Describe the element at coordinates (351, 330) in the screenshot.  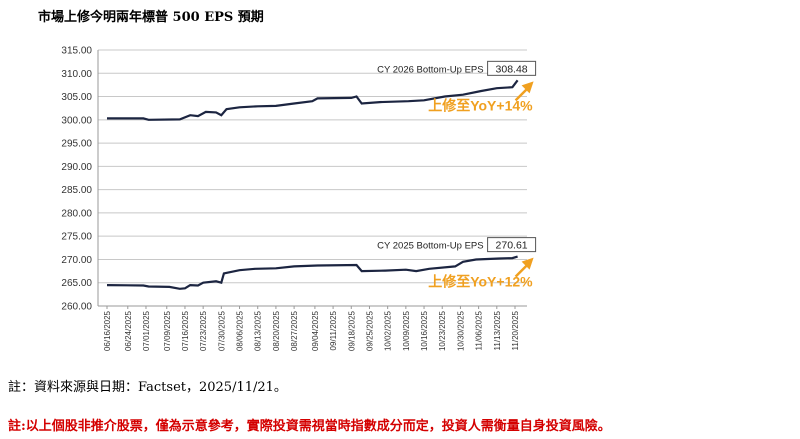
I see `x-tick-label: 09/18/2025` at that location.